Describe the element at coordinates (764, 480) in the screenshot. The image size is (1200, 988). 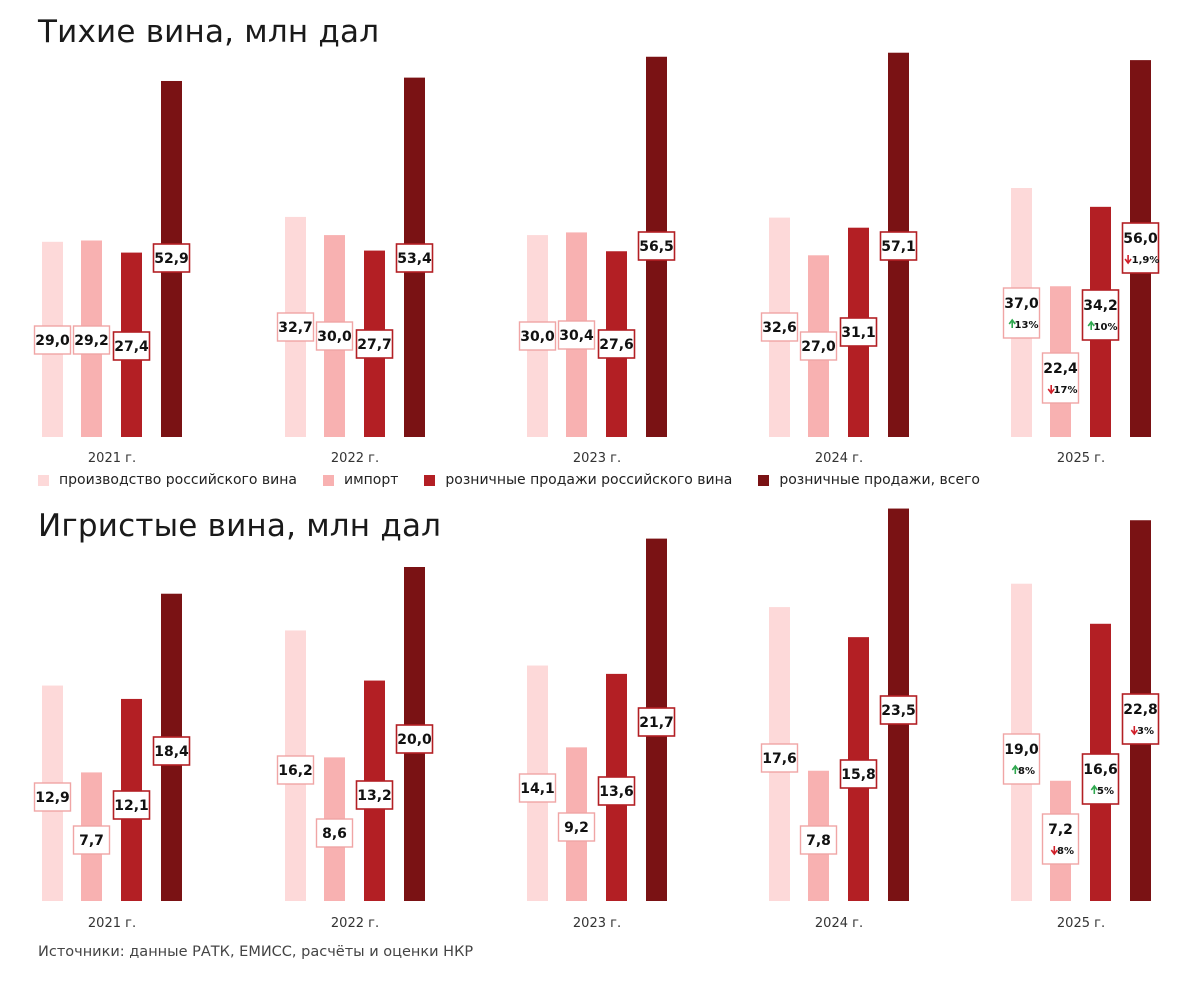
I see `legend-swatch-retail-total` at that location.